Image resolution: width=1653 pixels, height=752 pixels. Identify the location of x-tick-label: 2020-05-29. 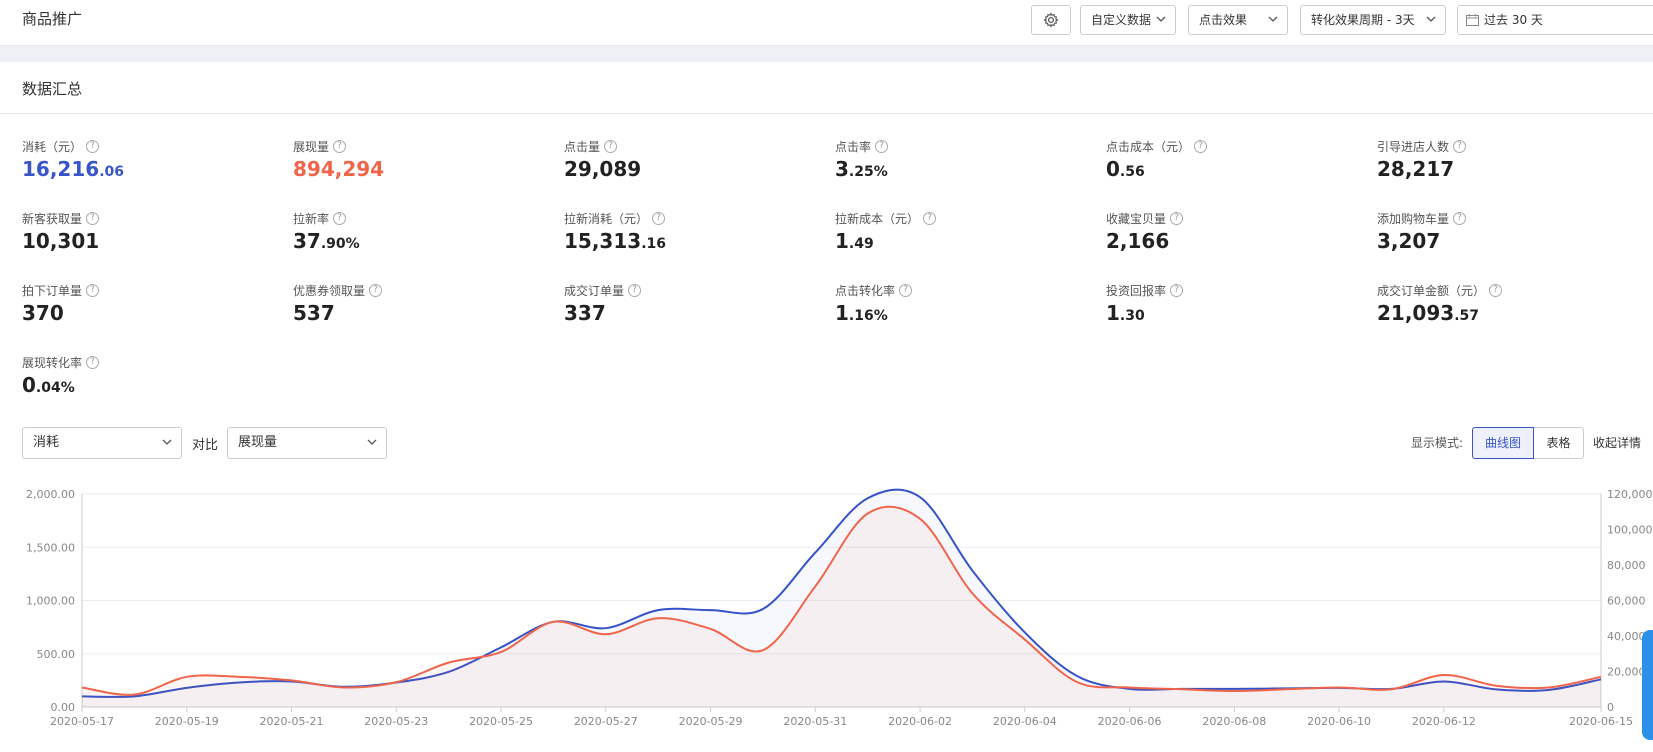
(711, 721).